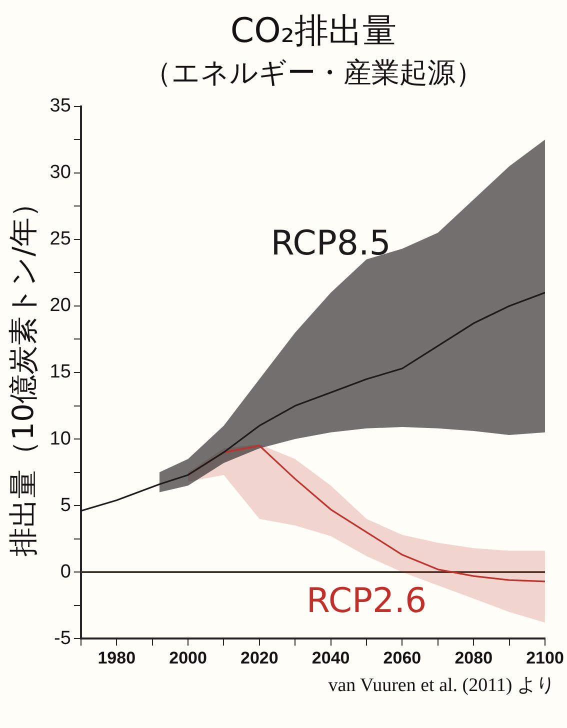  Describe the element at coordinates (60, 173) in the screenshot. I see `y-tick-label: 30` at that location.